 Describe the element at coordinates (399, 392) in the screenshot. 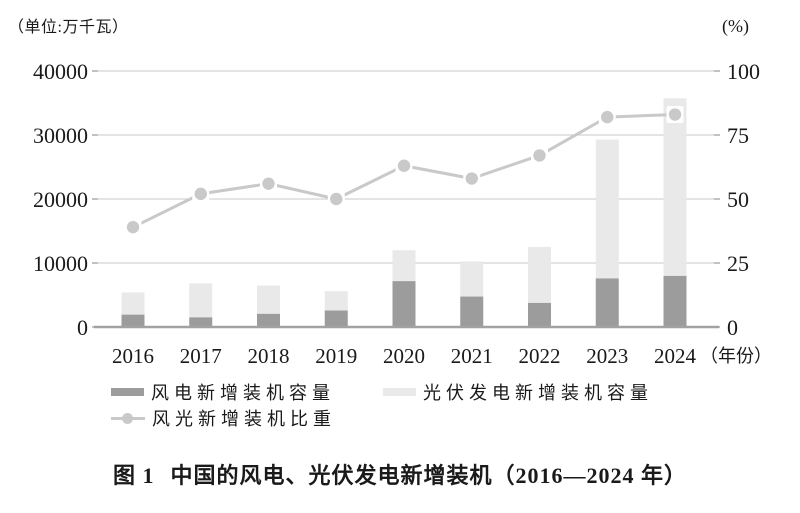

I see `solar-bar-swatch-icon` at that location.